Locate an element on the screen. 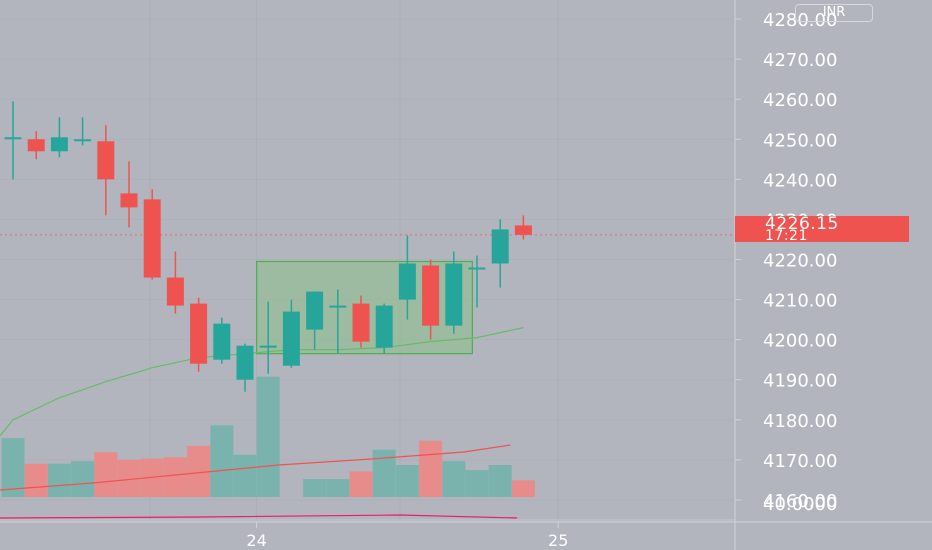  time-axis-label: 24 is located at coordinates (256, 540).